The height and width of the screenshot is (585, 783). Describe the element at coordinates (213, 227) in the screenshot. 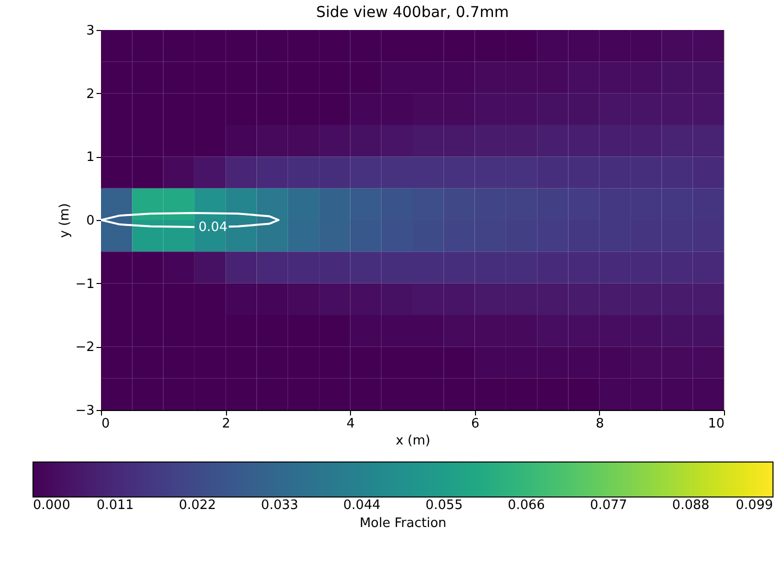

I see `annotation: 0.04` at that location.